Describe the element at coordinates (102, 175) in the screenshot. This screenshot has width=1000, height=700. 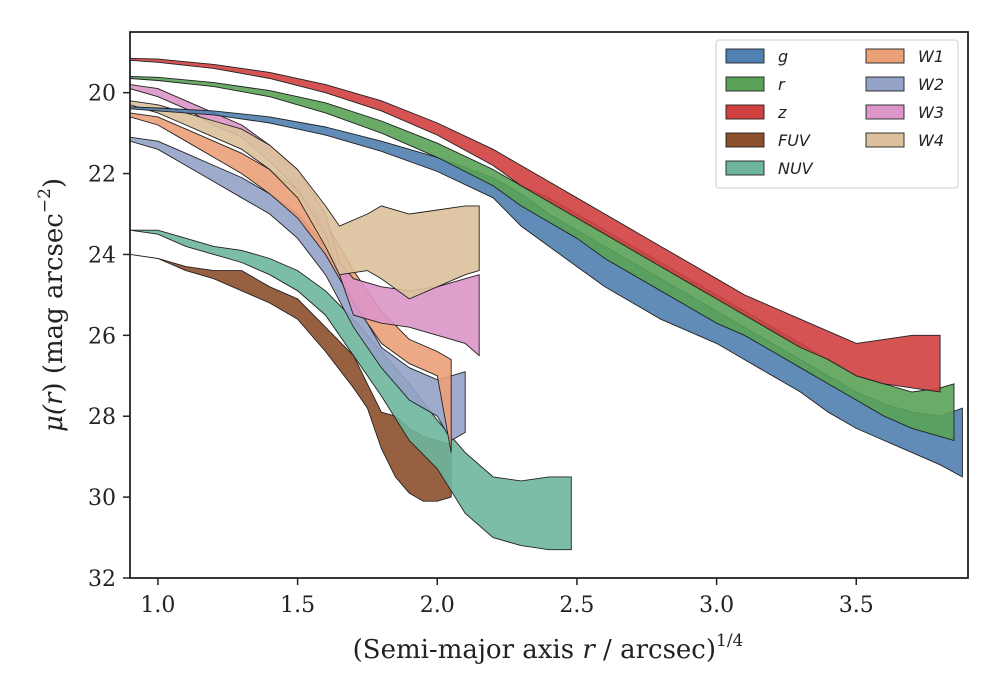
I see `y-tick-label: 22` at that location.